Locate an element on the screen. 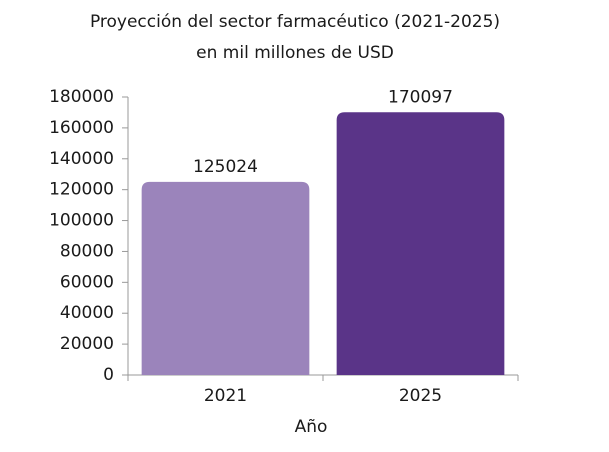  y-tick-label: 80000 is located at coordinates (87, 251).